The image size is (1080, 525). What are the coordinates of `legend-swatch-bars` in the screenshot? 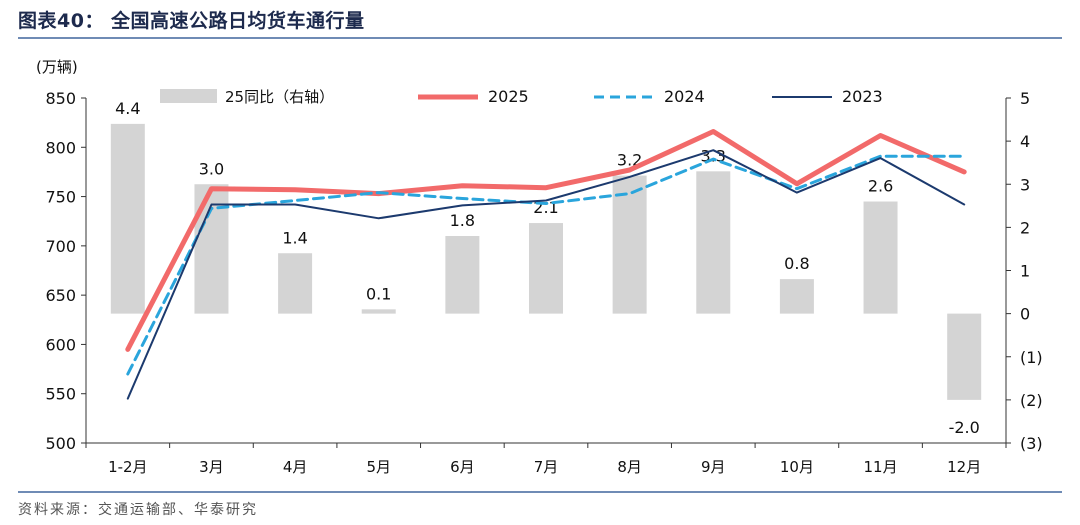 It's located at (188, 96).